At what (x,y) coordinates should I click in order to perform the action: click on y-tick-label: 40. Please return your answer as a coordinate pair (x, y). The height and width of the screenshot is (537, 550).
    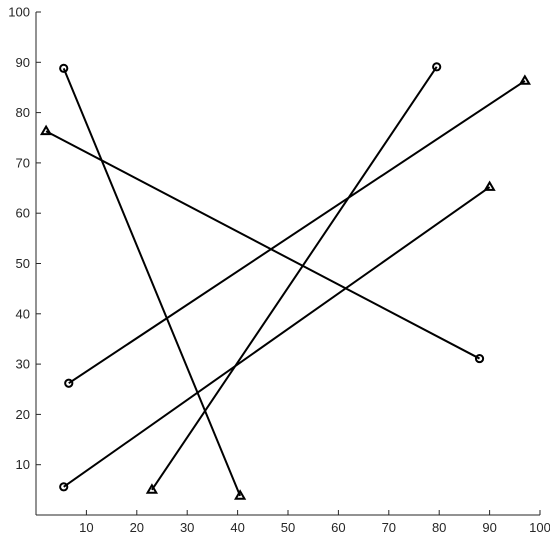
    Looking at the image, I should click on (23, 313).